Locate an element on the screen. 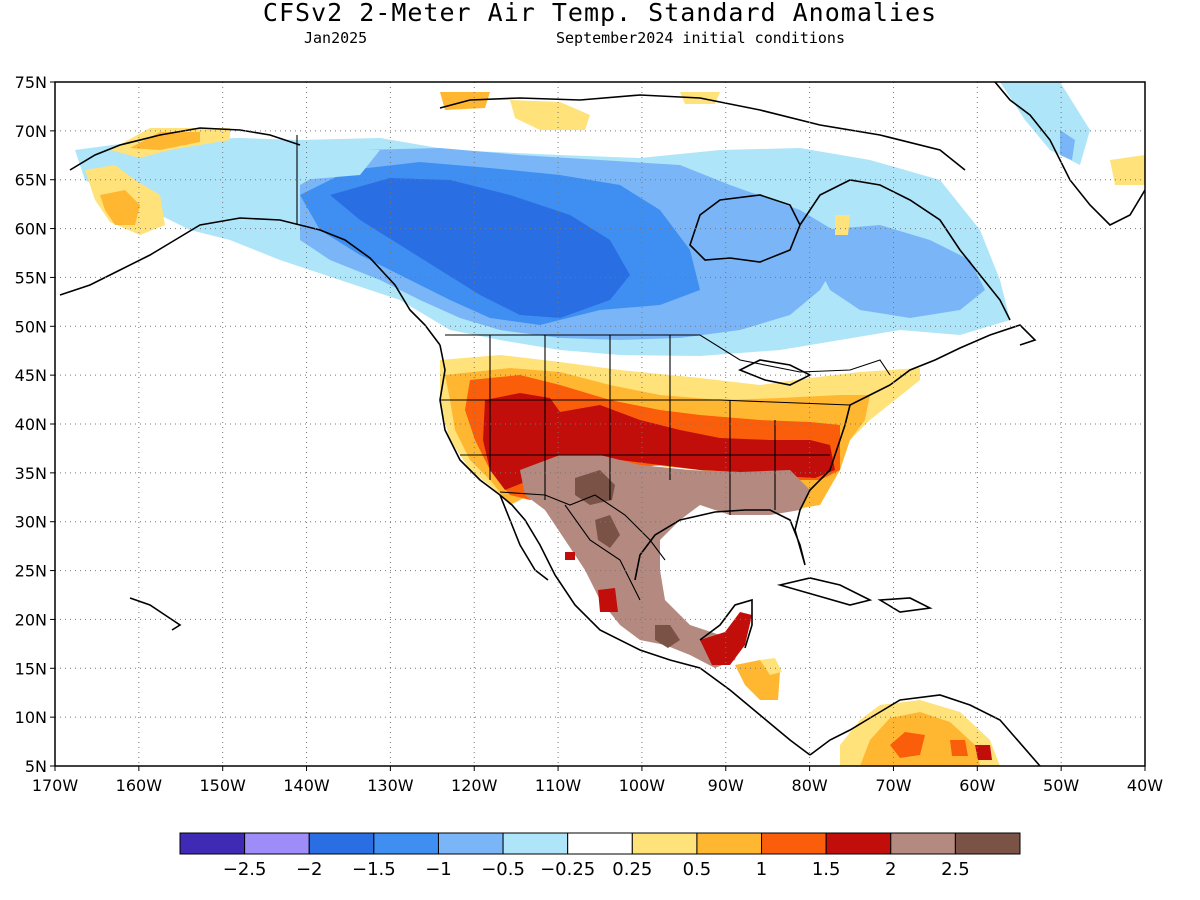 This screenshot has width=1200, height=900. coastline-south-america is located at coordinates (925, 730).